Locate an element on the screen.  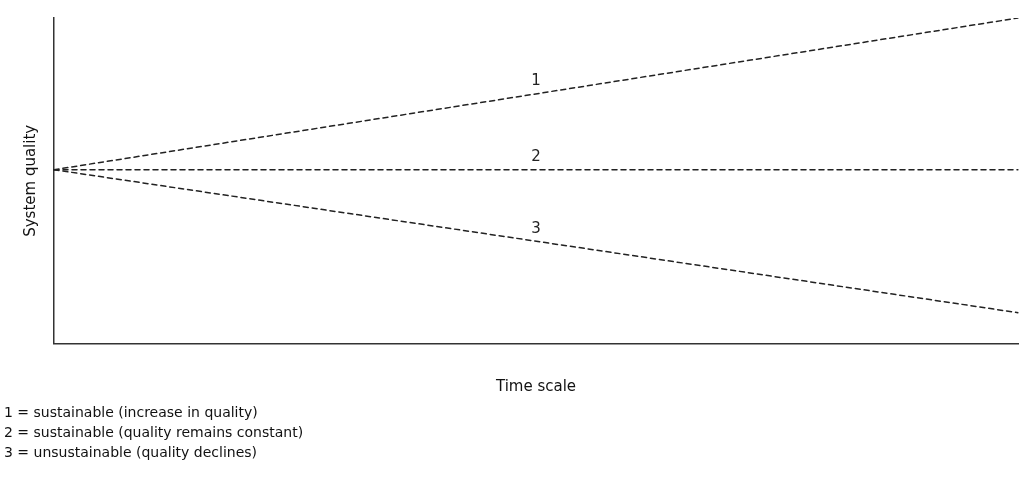
text: 3 = unsustainable (quality declines) is located at coordinates (131, 452).